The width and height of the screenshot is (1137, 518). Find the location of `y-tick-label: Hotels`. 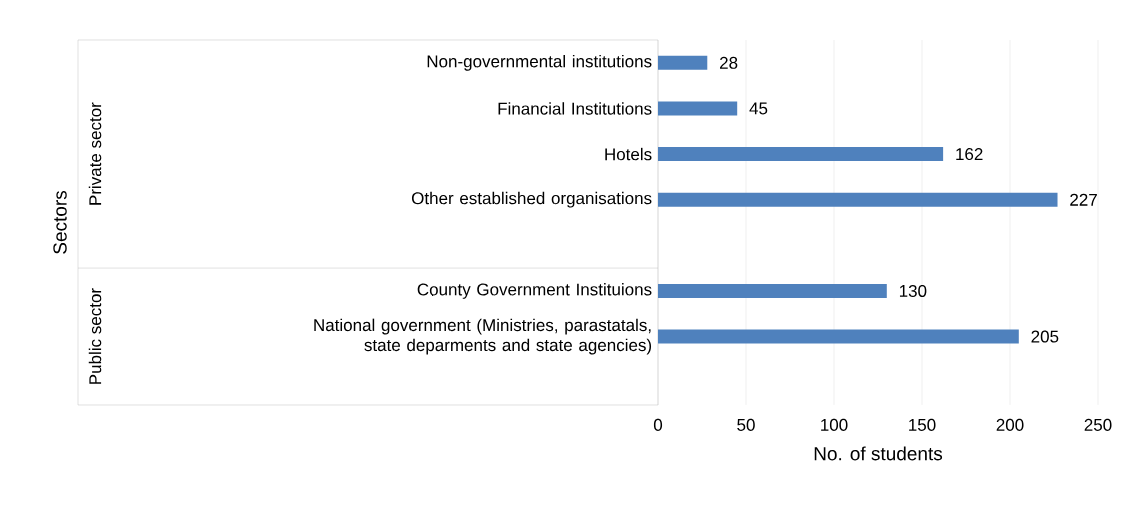

y-tick-label: Hotels is located at coordinates (628, 154).